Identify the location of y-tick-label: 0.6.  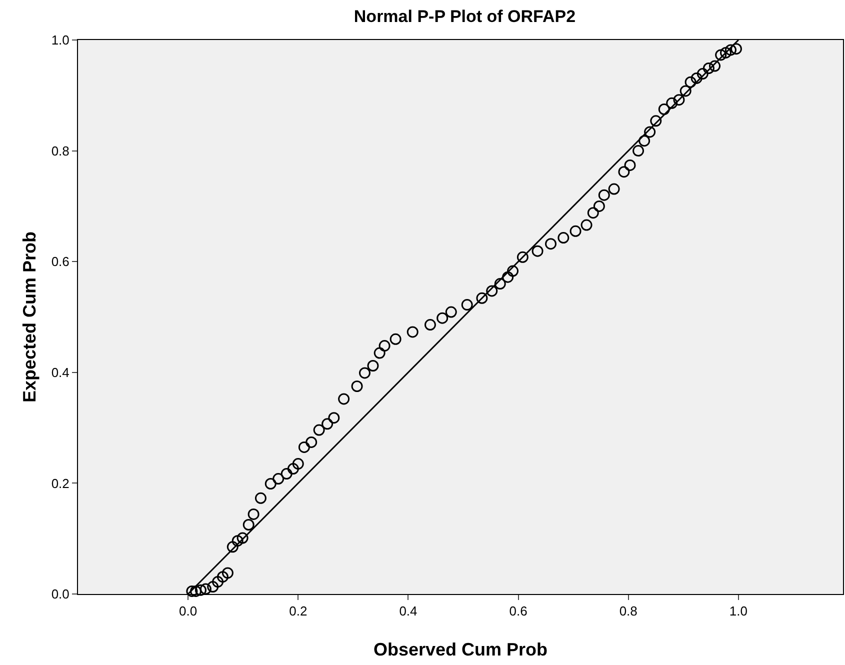
(60, 262).